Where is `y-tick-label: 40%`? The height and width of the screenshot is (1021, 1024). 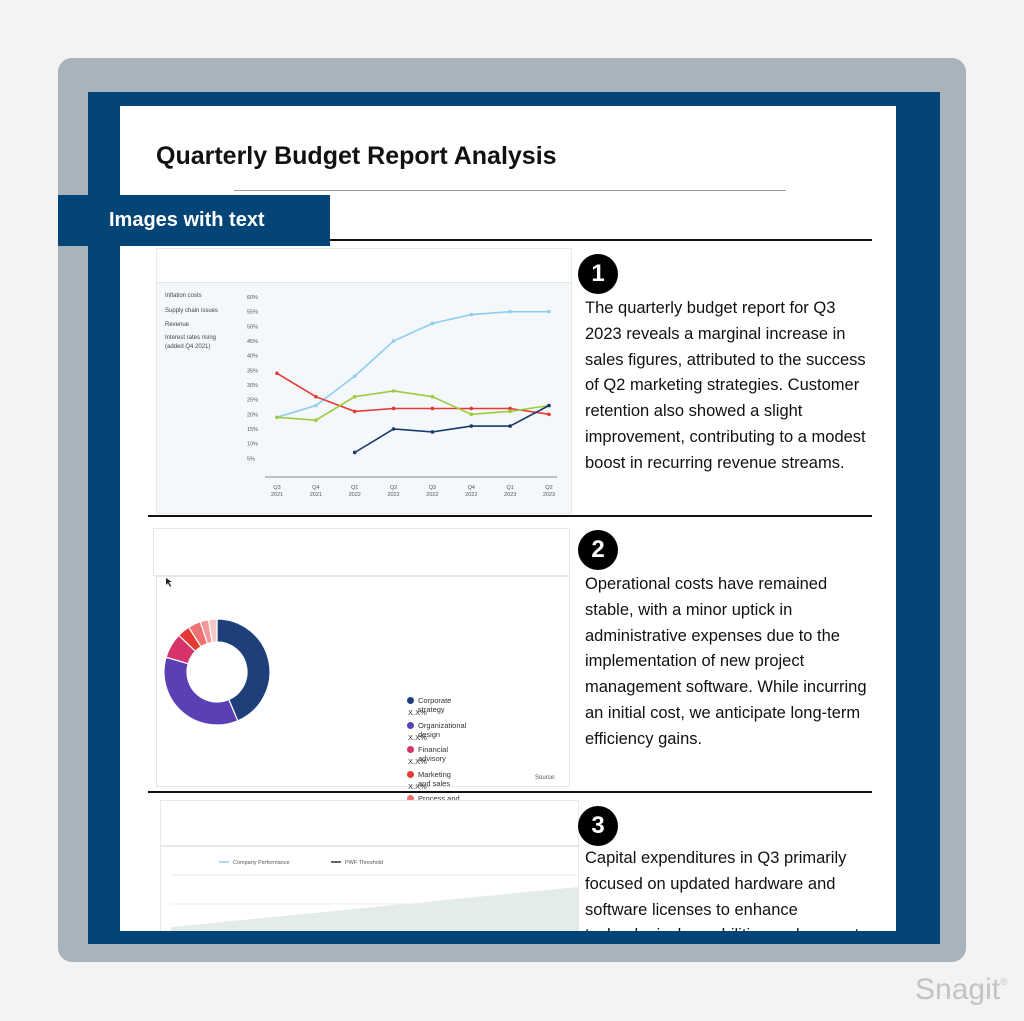
y-tick-label: 40% is located at coordinates (252, 357).